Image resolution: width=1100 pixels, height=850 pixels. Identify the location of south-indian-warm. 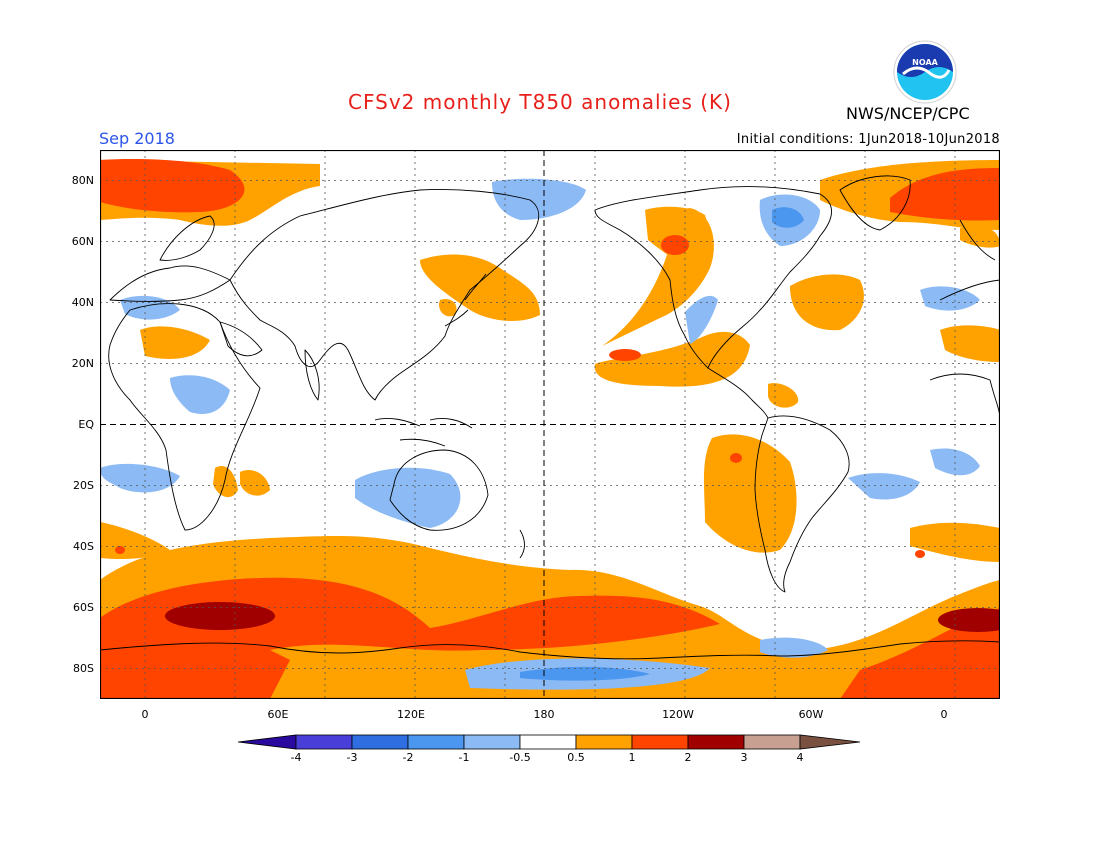
(955, 542).